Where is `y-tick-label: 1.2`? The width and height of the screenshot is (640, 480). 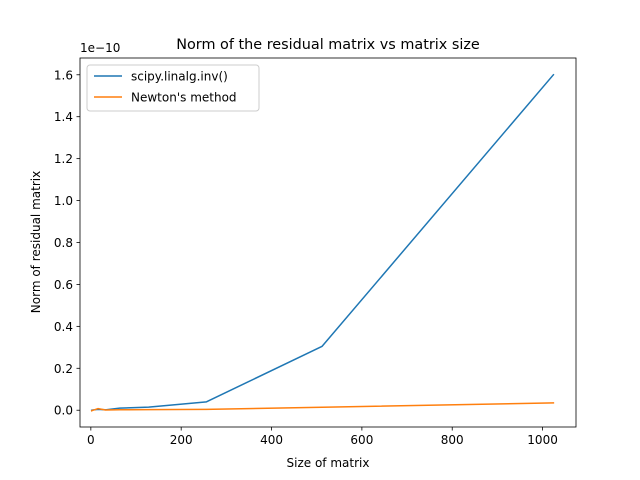
y-tick-label: 1.2 is located at coordinates (63, 159).